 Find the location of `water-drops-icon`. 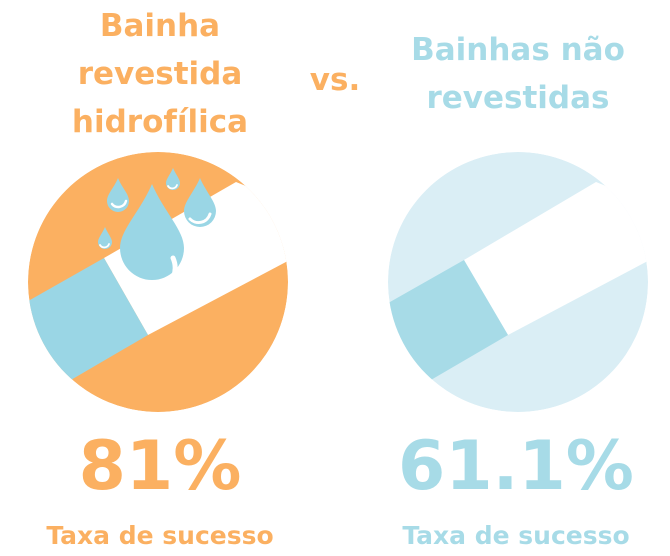

water-drops-icon is located at coordinates (157, 232).